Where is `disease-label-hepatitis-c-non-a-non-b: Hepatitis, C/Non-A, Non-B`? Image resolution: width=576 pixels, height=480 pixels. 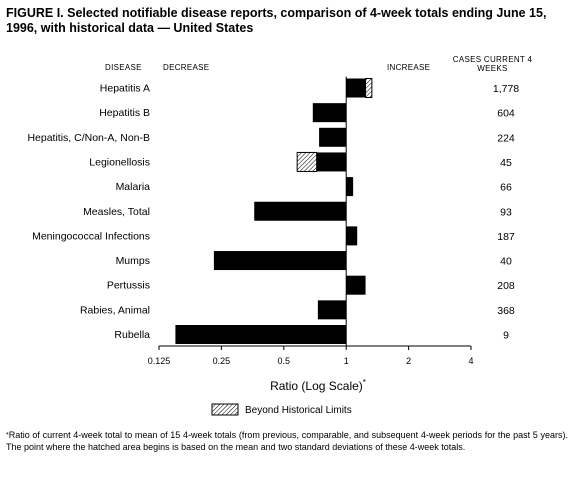
disease-label-hepatitis-c-non-a-non-b: Hepatitis, C/Non-A, Non-B is located at coordinates (88, 138).